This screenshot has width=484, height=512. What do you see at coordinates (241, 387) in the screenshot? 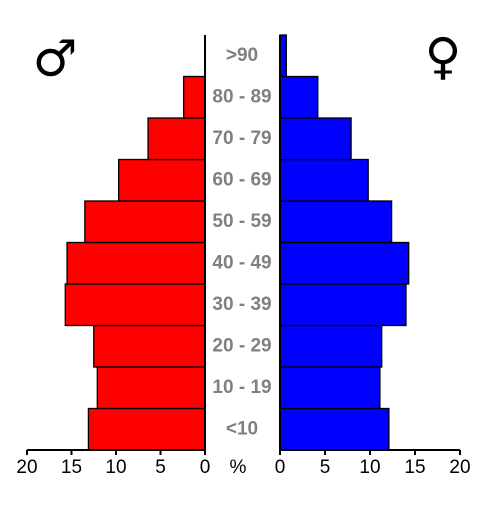
I see `category-label: 10 - 19` at bounding box center [241, 387].